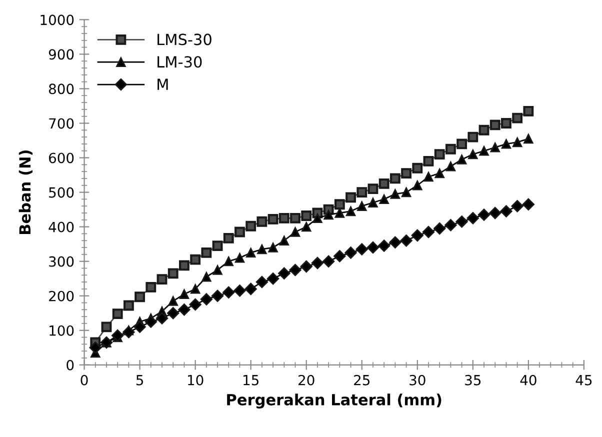 Image resolution: width=602 pixels, height=437 pixels. Describe the element at coordinates (57, 20) in the screenshot. I see `y-tick-label: 1000` at that location.